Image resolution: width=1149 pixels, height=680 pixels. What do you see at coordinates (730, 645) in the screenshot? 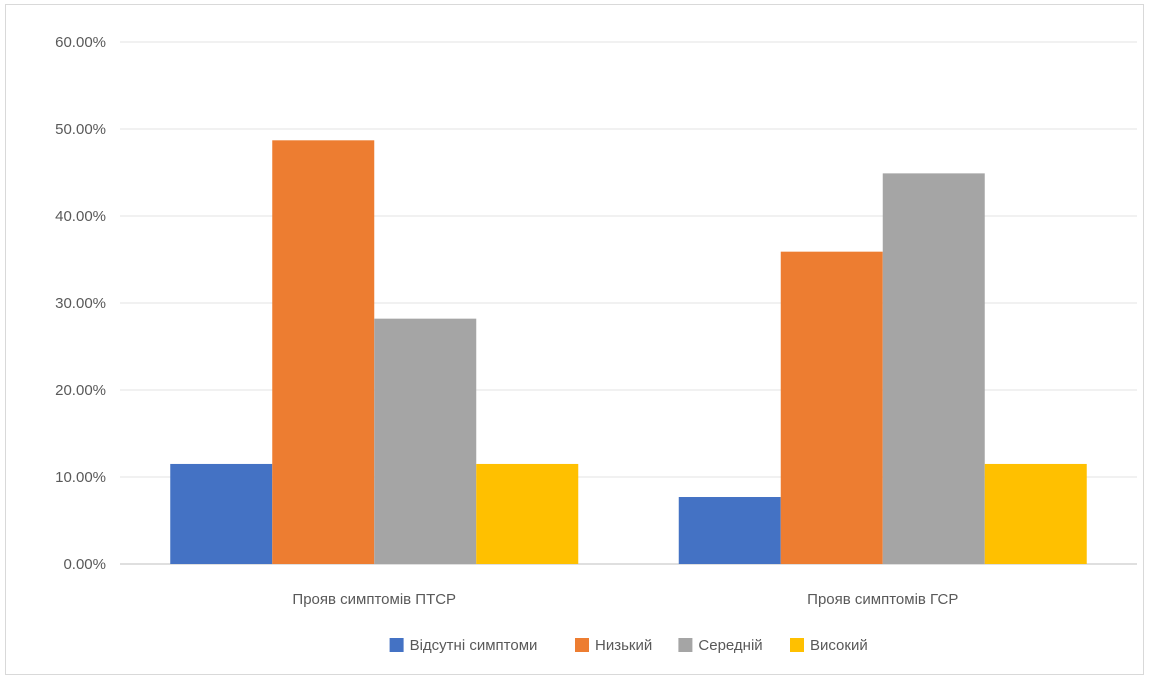
I see `legend-label: Середній` at bounding box center [730, 645].